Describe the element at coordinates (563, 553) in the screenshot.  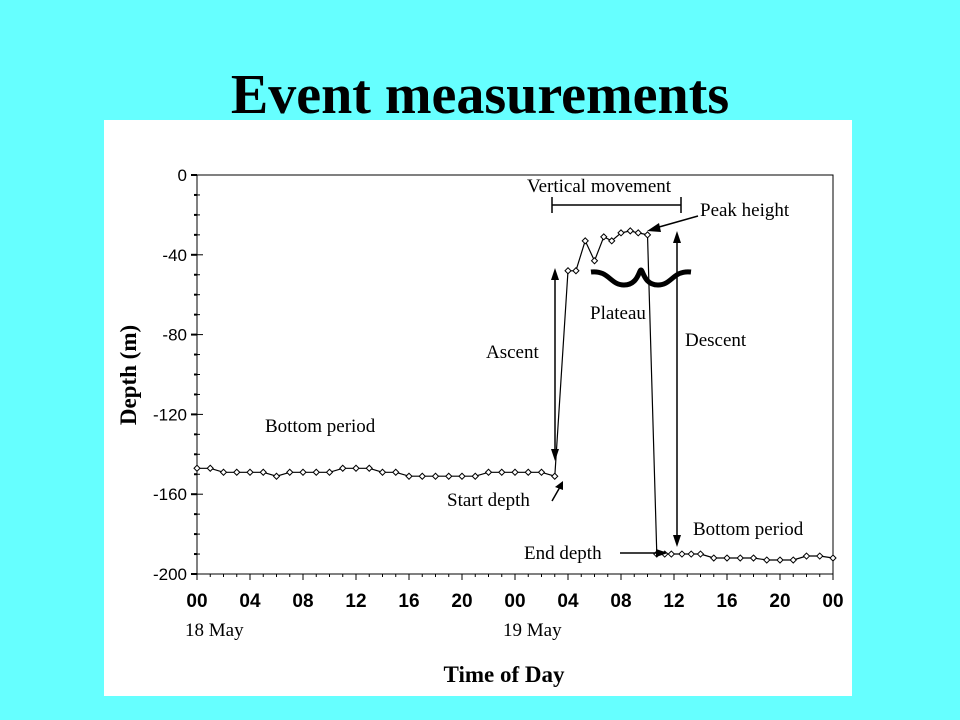
I see `annotation-end-depth: End depth` at that location.